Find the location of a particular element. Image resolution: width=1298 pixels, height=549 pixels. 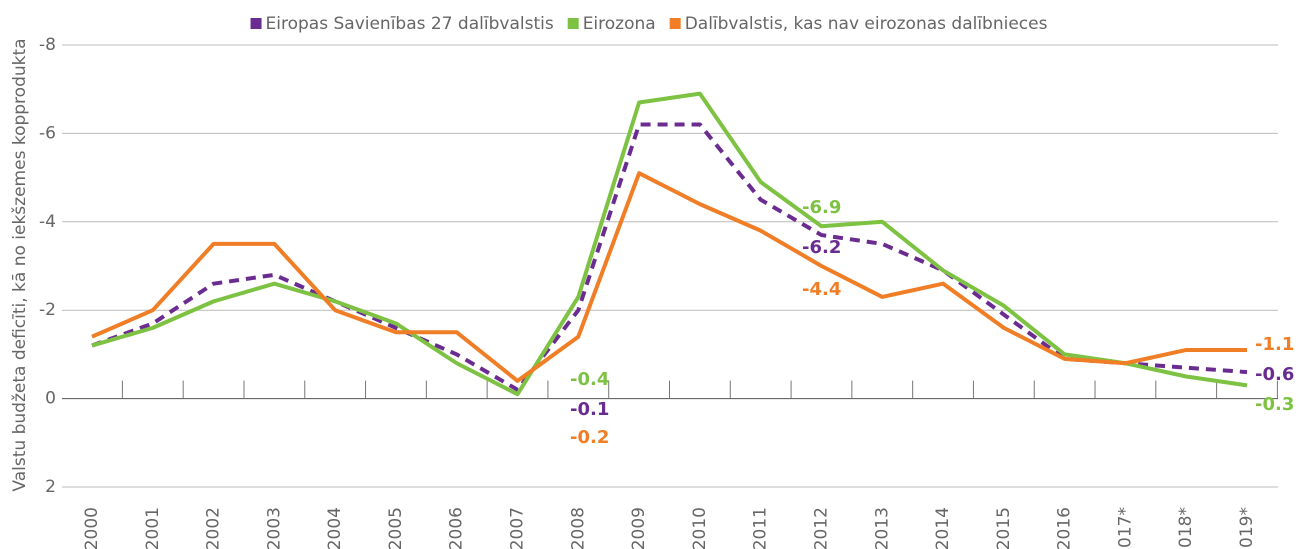

x-tick-label: 2010 is located at coordinates (700, 528).